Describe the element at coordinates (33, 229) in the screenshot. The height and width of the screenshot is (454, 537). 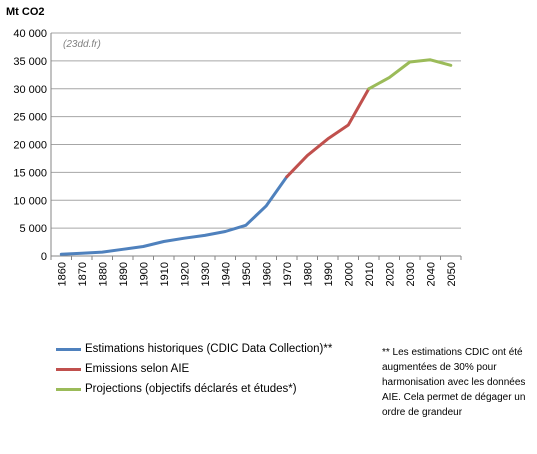
I see `y-tick-label: 5 000` at that location.